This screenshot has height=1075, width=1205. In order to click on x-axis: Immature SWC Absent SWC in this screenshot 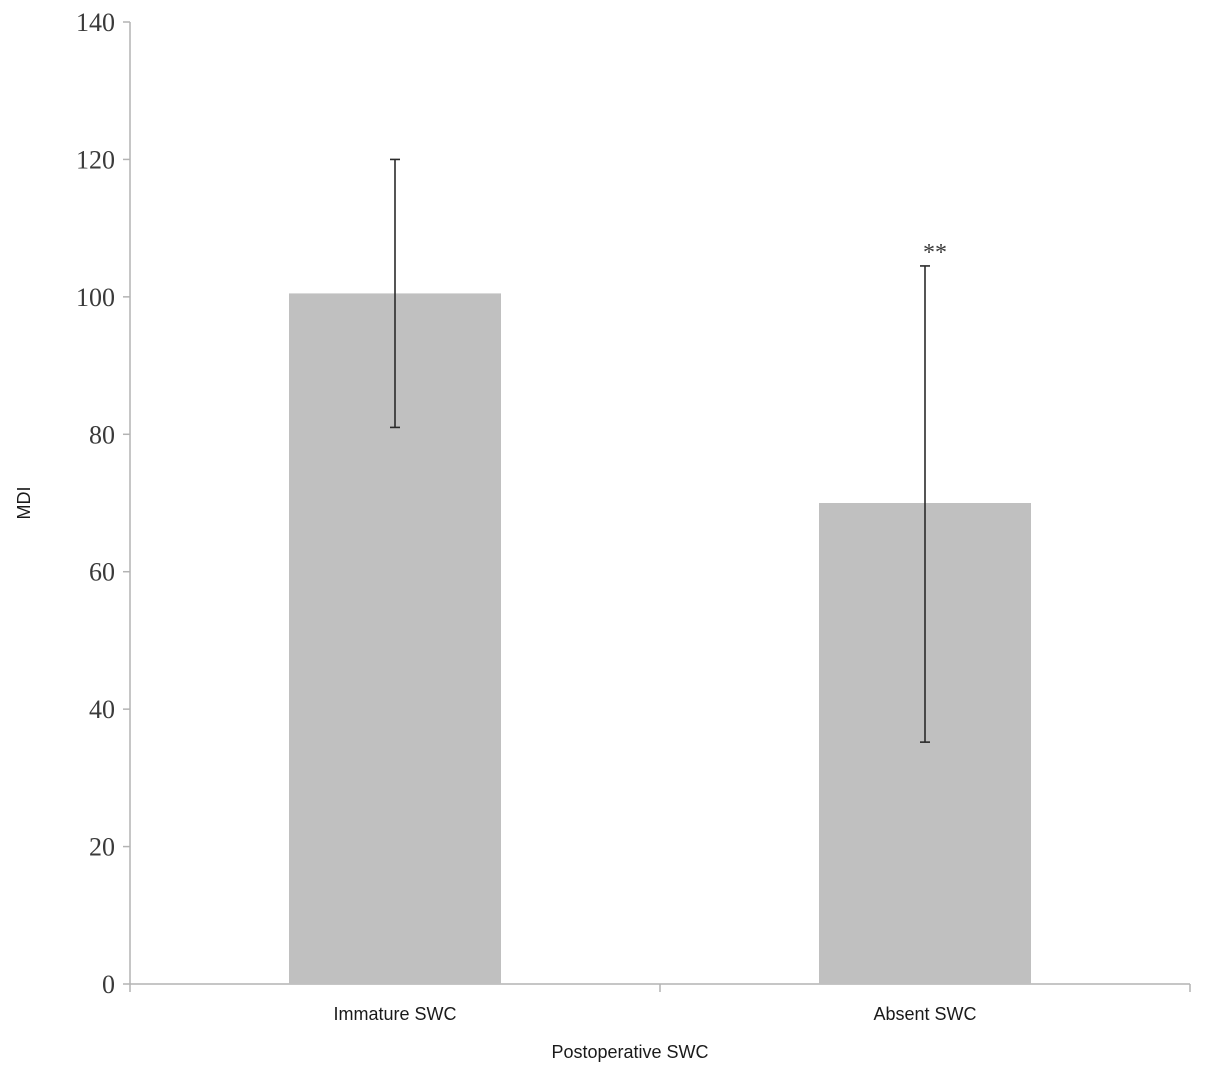, I will do `click(660, 1003)`.